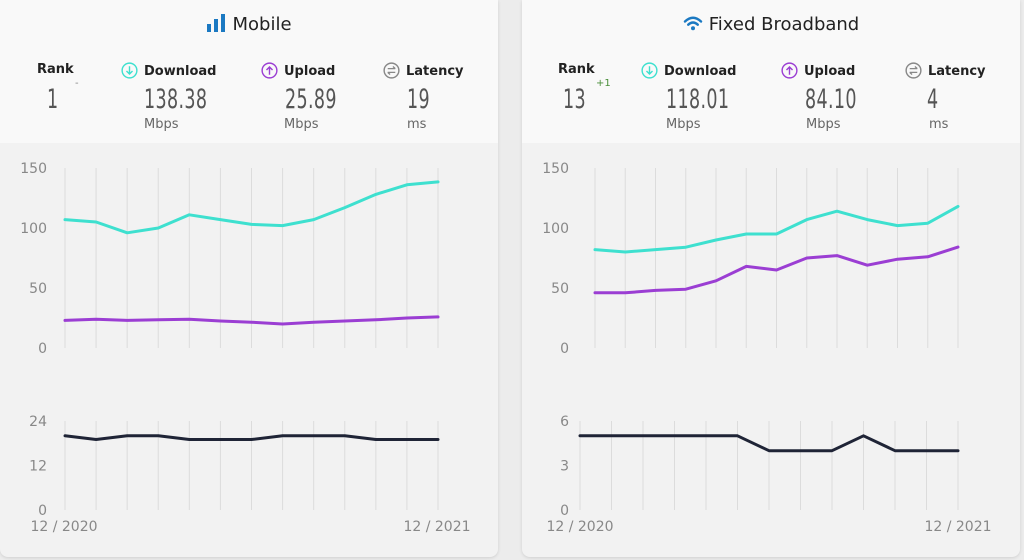 The image size is (1024, 560). Describe the element at coordinates (38, 422) in the screenshot. I see `y-tick-label: 24` at that location.